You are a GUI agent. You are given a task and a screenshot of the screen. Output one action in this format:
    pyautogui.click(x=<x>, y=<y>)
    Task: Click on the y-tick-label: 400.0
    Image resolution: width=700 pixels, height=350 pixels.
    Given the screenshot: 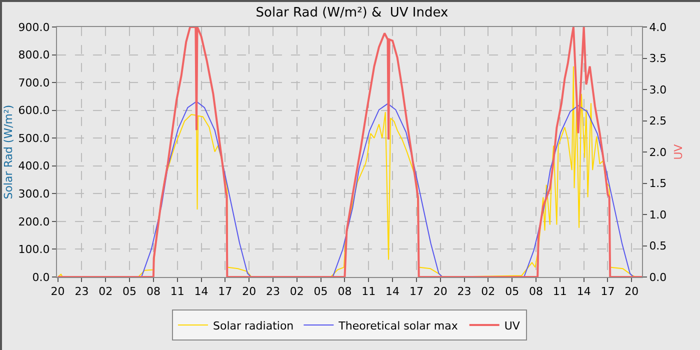 What is the action you would take?
    pyautogui.click(x=34, y=166)
    